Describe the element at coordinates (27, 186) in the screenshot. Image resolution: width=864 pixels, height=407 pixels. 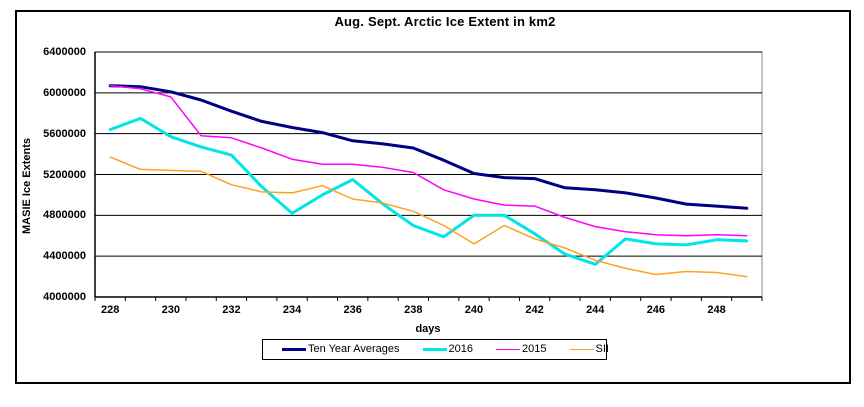
I see `y-axis-title: MASIE Ice Extents` at that location.